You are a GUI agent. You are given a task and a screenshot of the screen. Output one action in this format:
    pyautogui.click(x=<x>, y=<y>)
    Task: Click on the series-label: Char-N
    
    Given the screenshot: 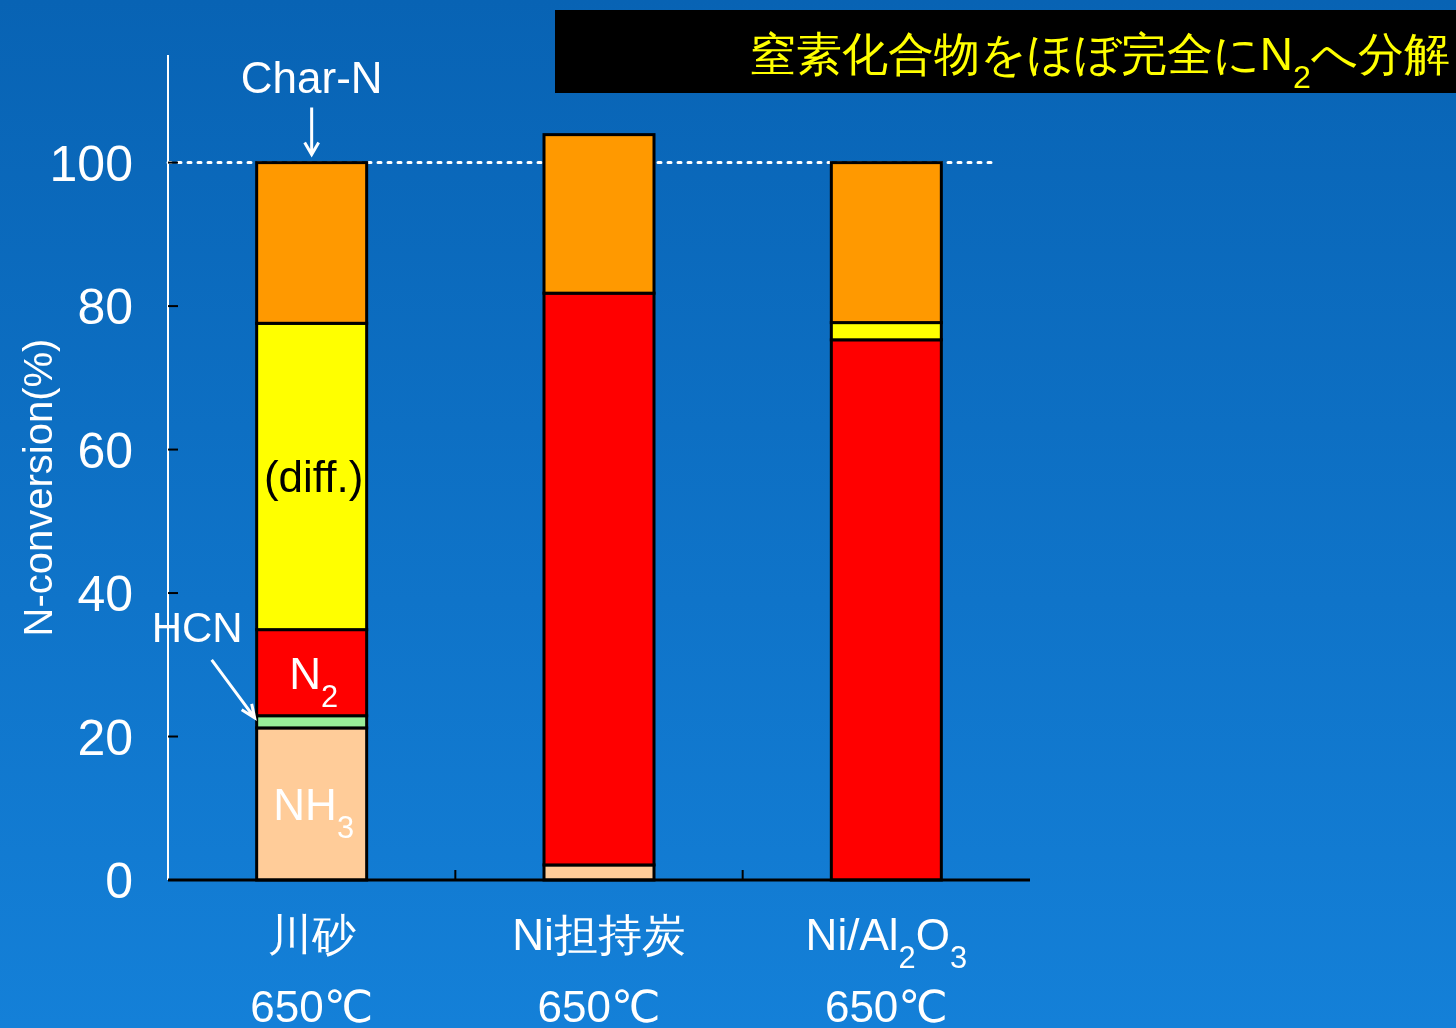 What is the action you would take?
    pyautogui.click(x=311, y=77)
    